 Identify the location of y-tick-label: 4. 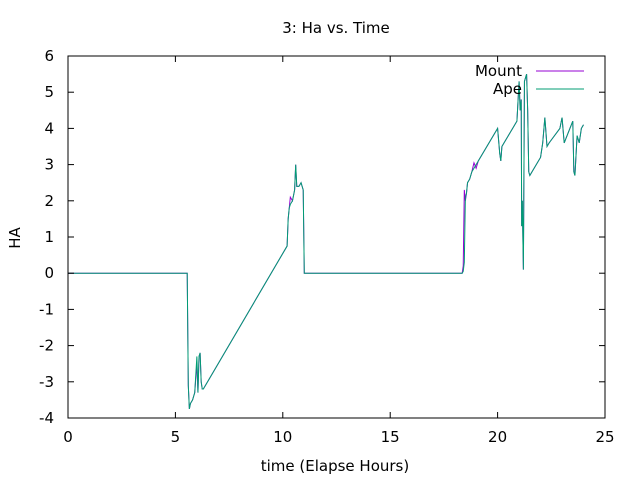
(49, 128).